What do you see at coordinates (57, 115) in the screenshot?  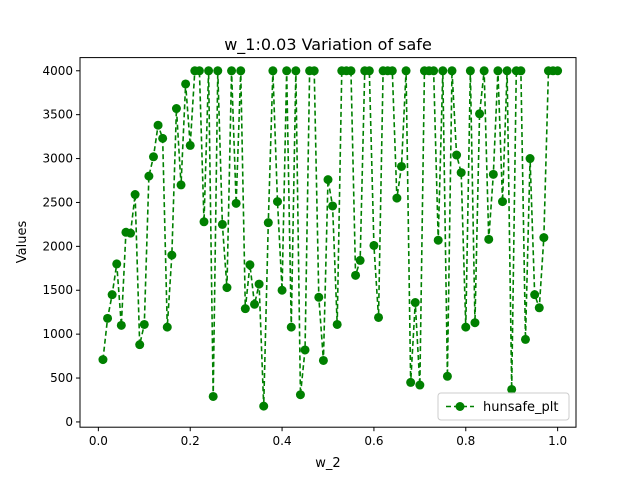 I see `y-tick-label: 3500` at bounding box center [57, 115].